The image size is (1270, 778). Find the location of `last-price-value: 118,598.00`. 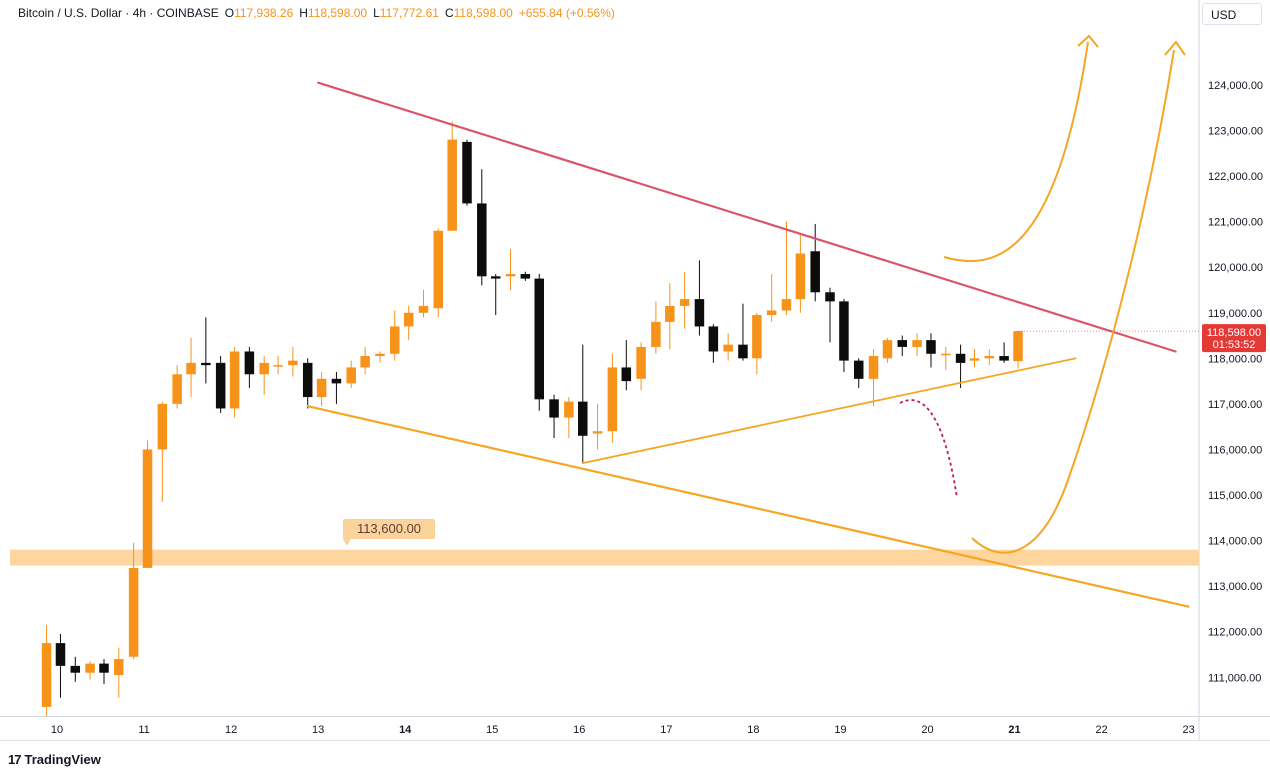

last-price-value: 118,598.00 is located at coordinates (1234, 333).